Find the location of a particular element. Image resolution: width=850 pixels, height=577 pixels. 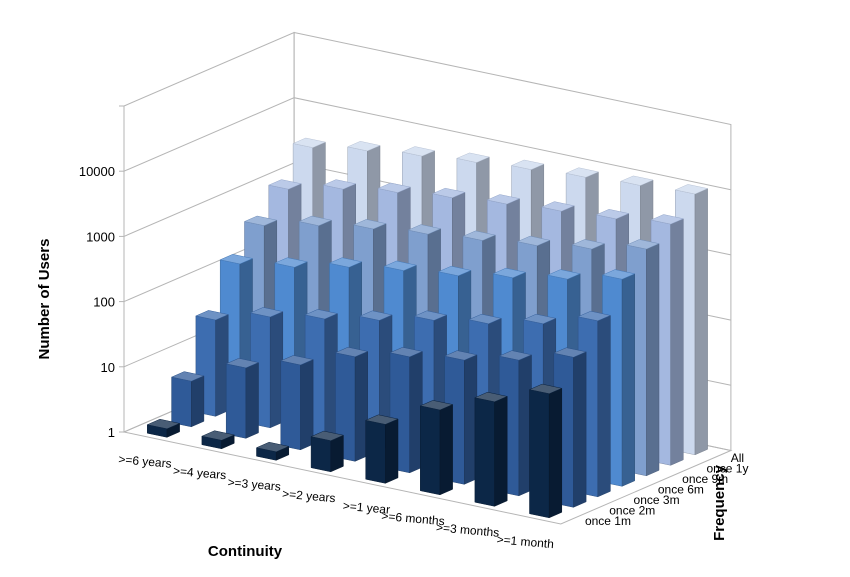

x-category-label: >=1 year is located at coordinates (366, 508).